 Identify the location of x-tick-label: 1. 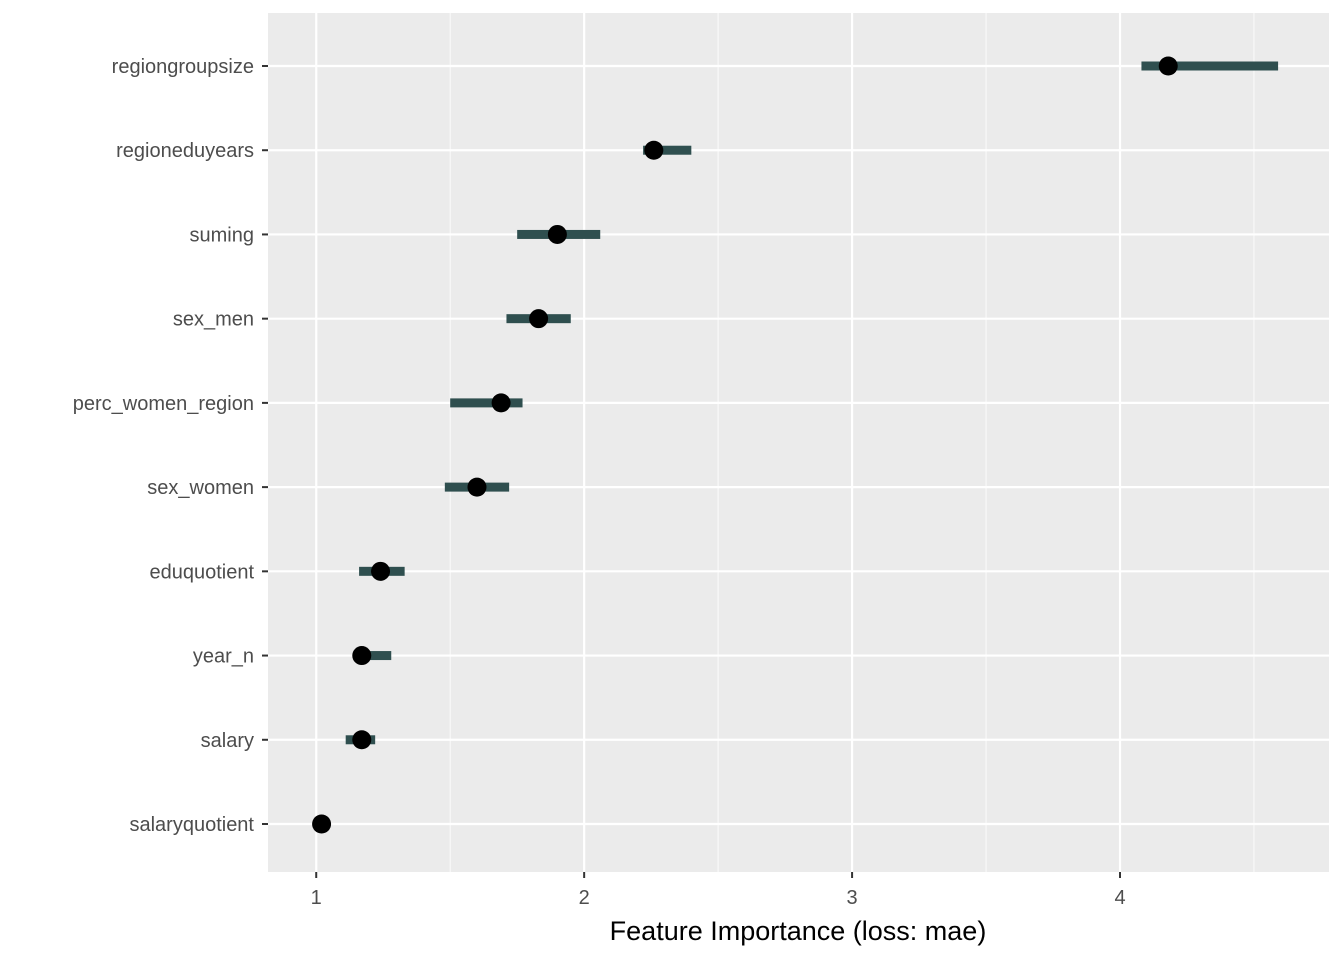
(316, 898).